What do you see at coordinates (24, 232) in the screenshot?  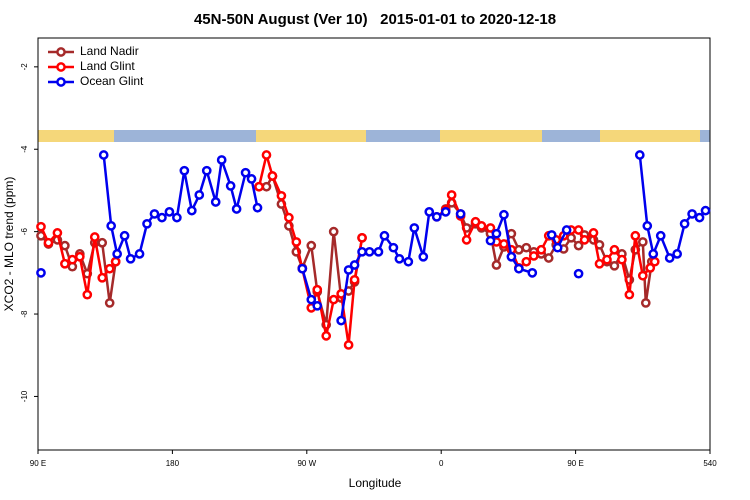 I see `y-tick-label: -6` at bounding box center [24, 232].